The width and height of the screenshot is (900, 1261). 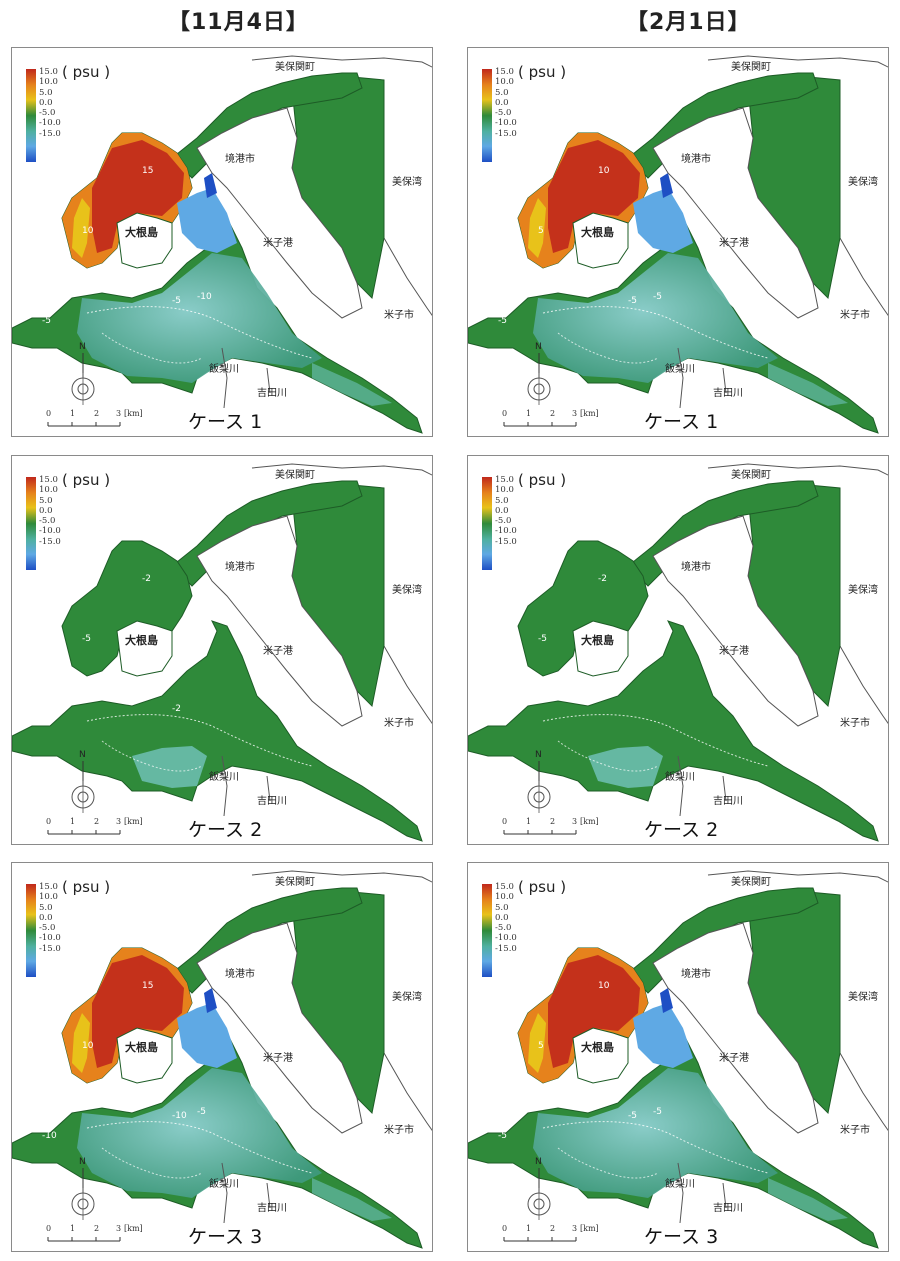 I want to click on north-label: N, so click(x=538, y=755).